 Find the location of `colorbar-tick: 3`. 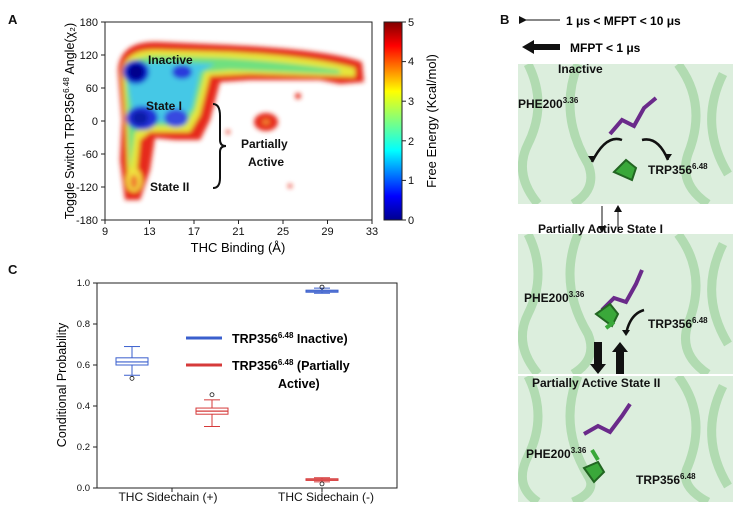

colorbar-tick: 3 is located at coordinates (411, 102).